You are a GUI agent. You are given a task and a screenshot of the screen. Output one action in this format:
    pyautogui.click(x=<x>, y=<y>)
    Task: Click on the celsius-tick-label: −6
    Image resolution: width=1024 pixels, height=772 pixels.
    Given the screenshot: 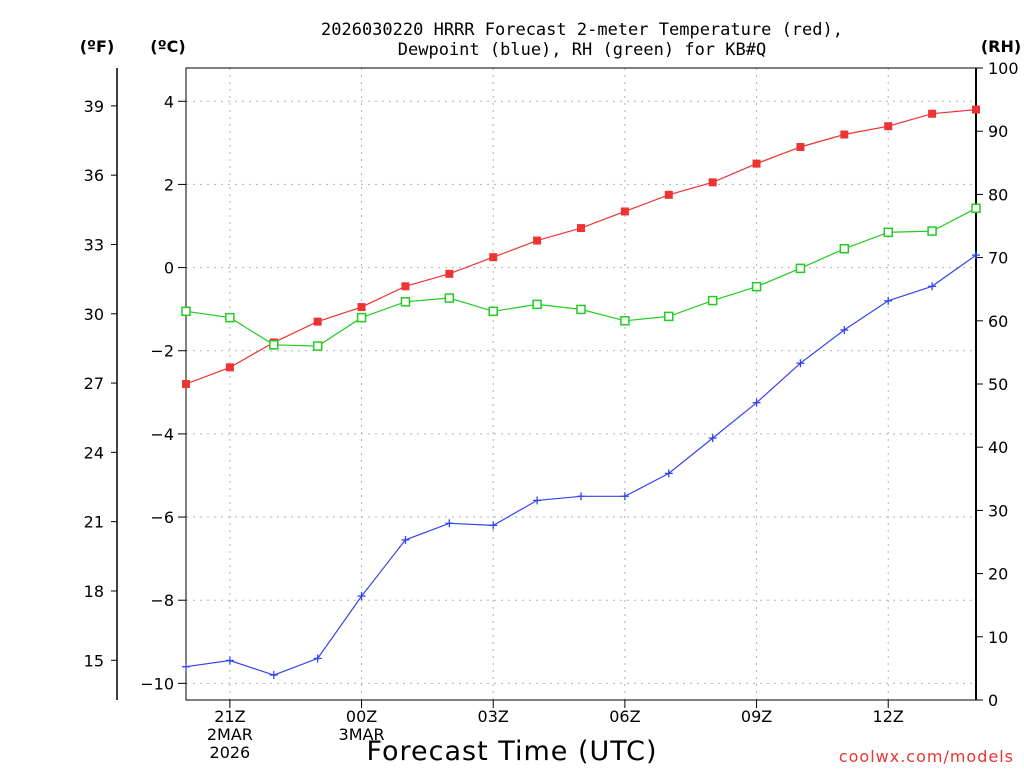 What is the action you would take?
    pyautogui.click(x=162, y=517)
    